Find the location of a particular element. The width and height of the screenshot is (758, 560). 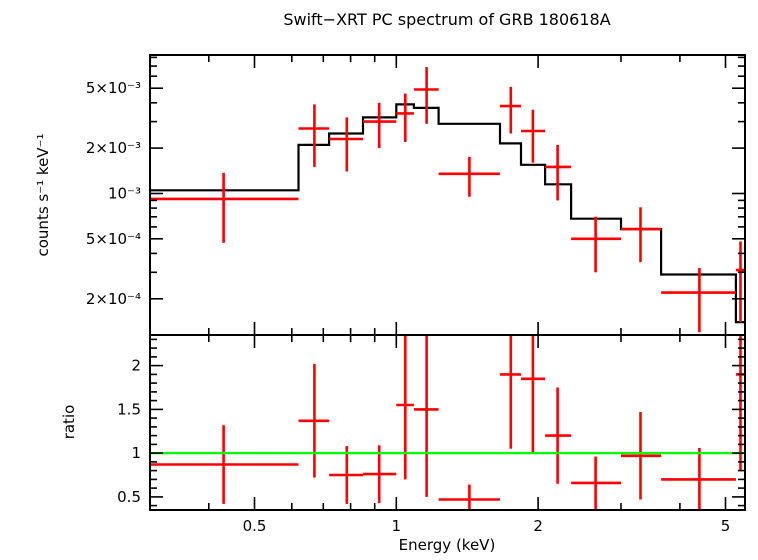

y-tick-label: 0.5 is located at coordinates (129, 497).